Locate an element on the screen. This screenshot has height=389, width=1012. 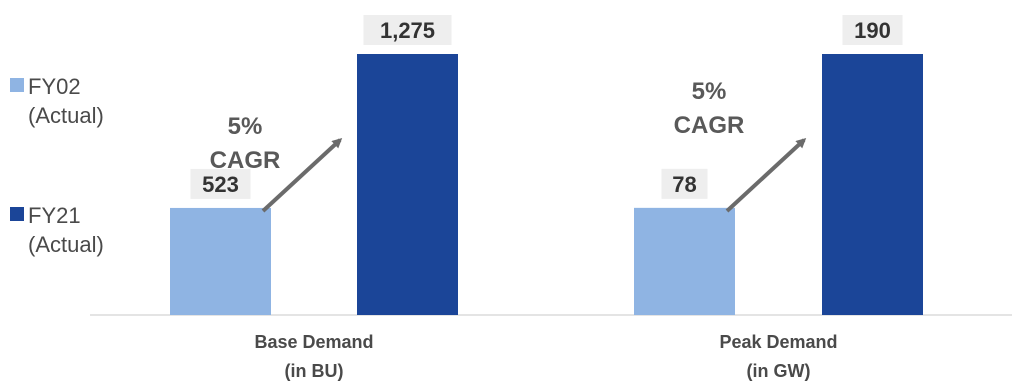
category-label-2-line2: (in GW) is located at coordinates (779, 371).